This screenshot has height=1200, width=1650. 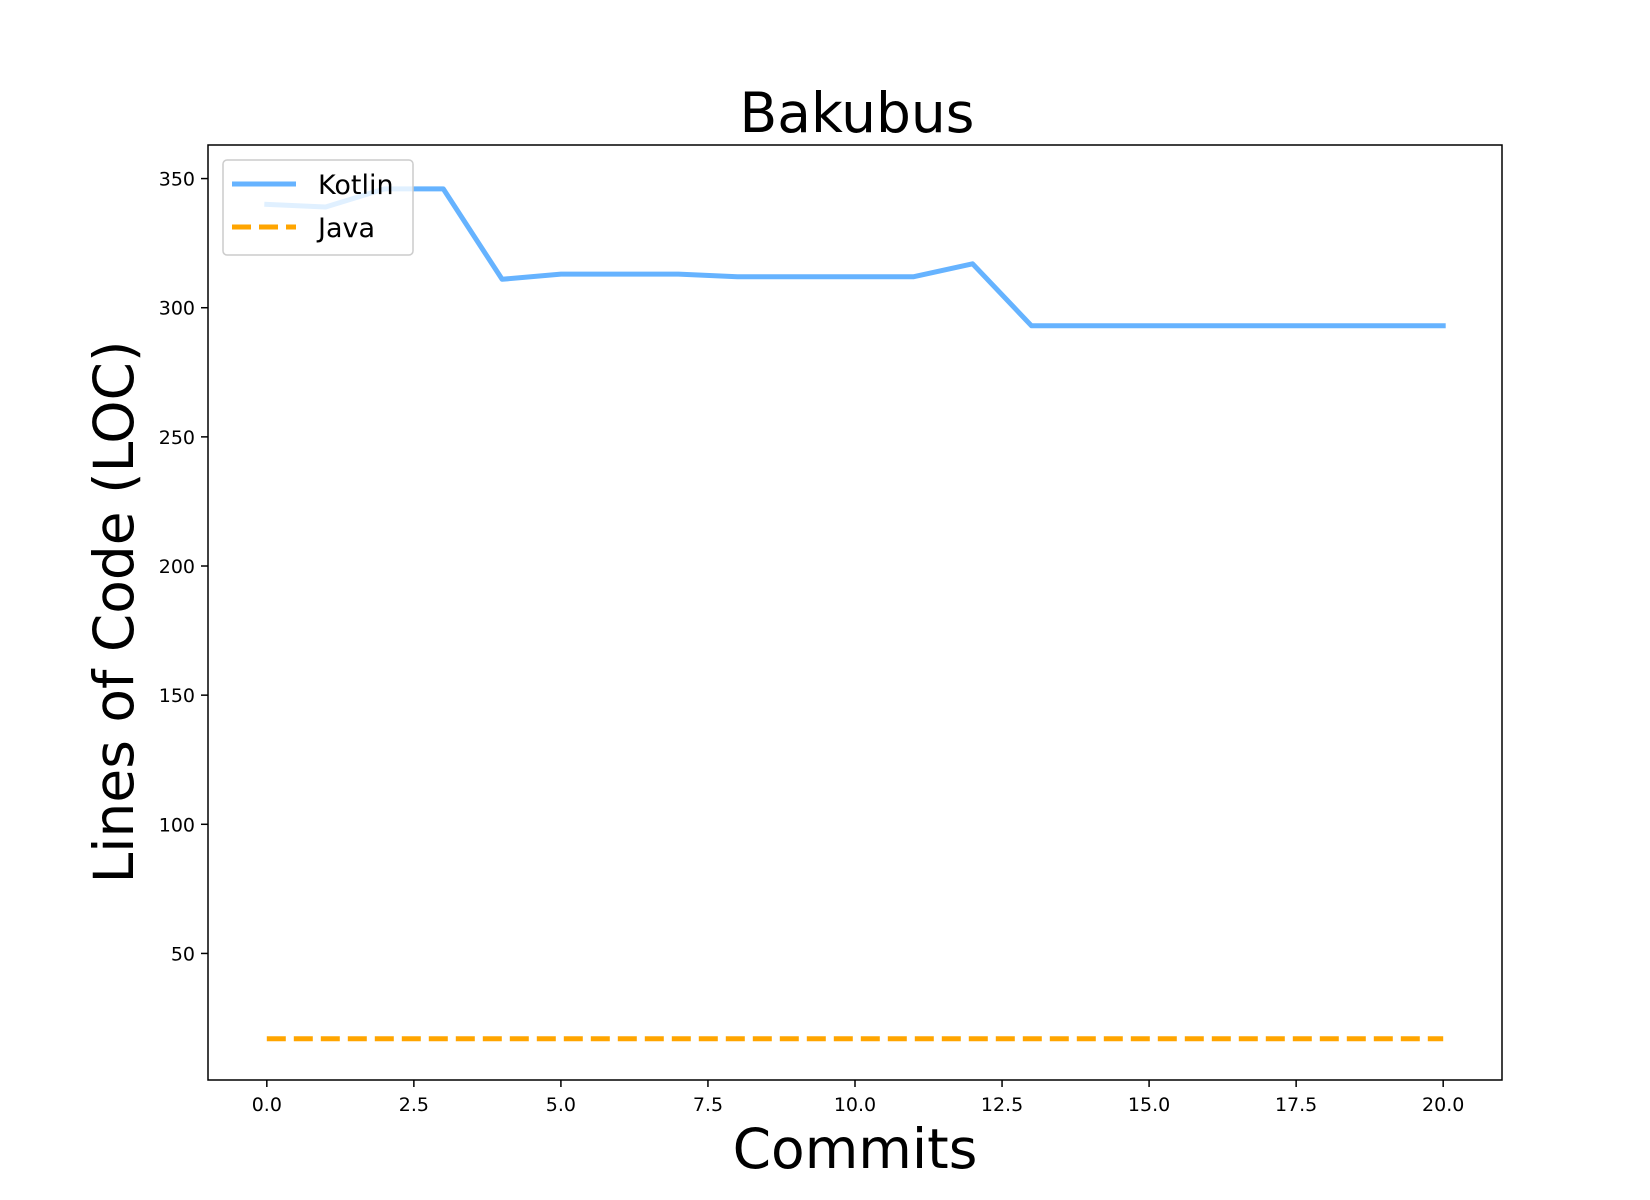 What do you see at coordinates (855, 1149) in the screenshot?
I see `x-axis-title: Commits` at bounding box center [855, 1149].